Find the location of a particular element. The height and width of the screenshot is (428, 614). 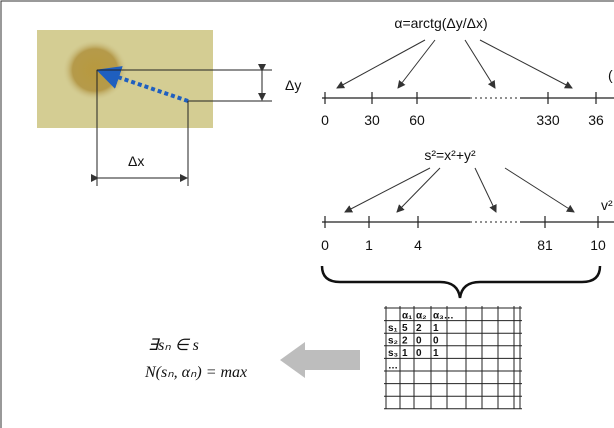

tick: 36 is located at coordinates (596, 120).